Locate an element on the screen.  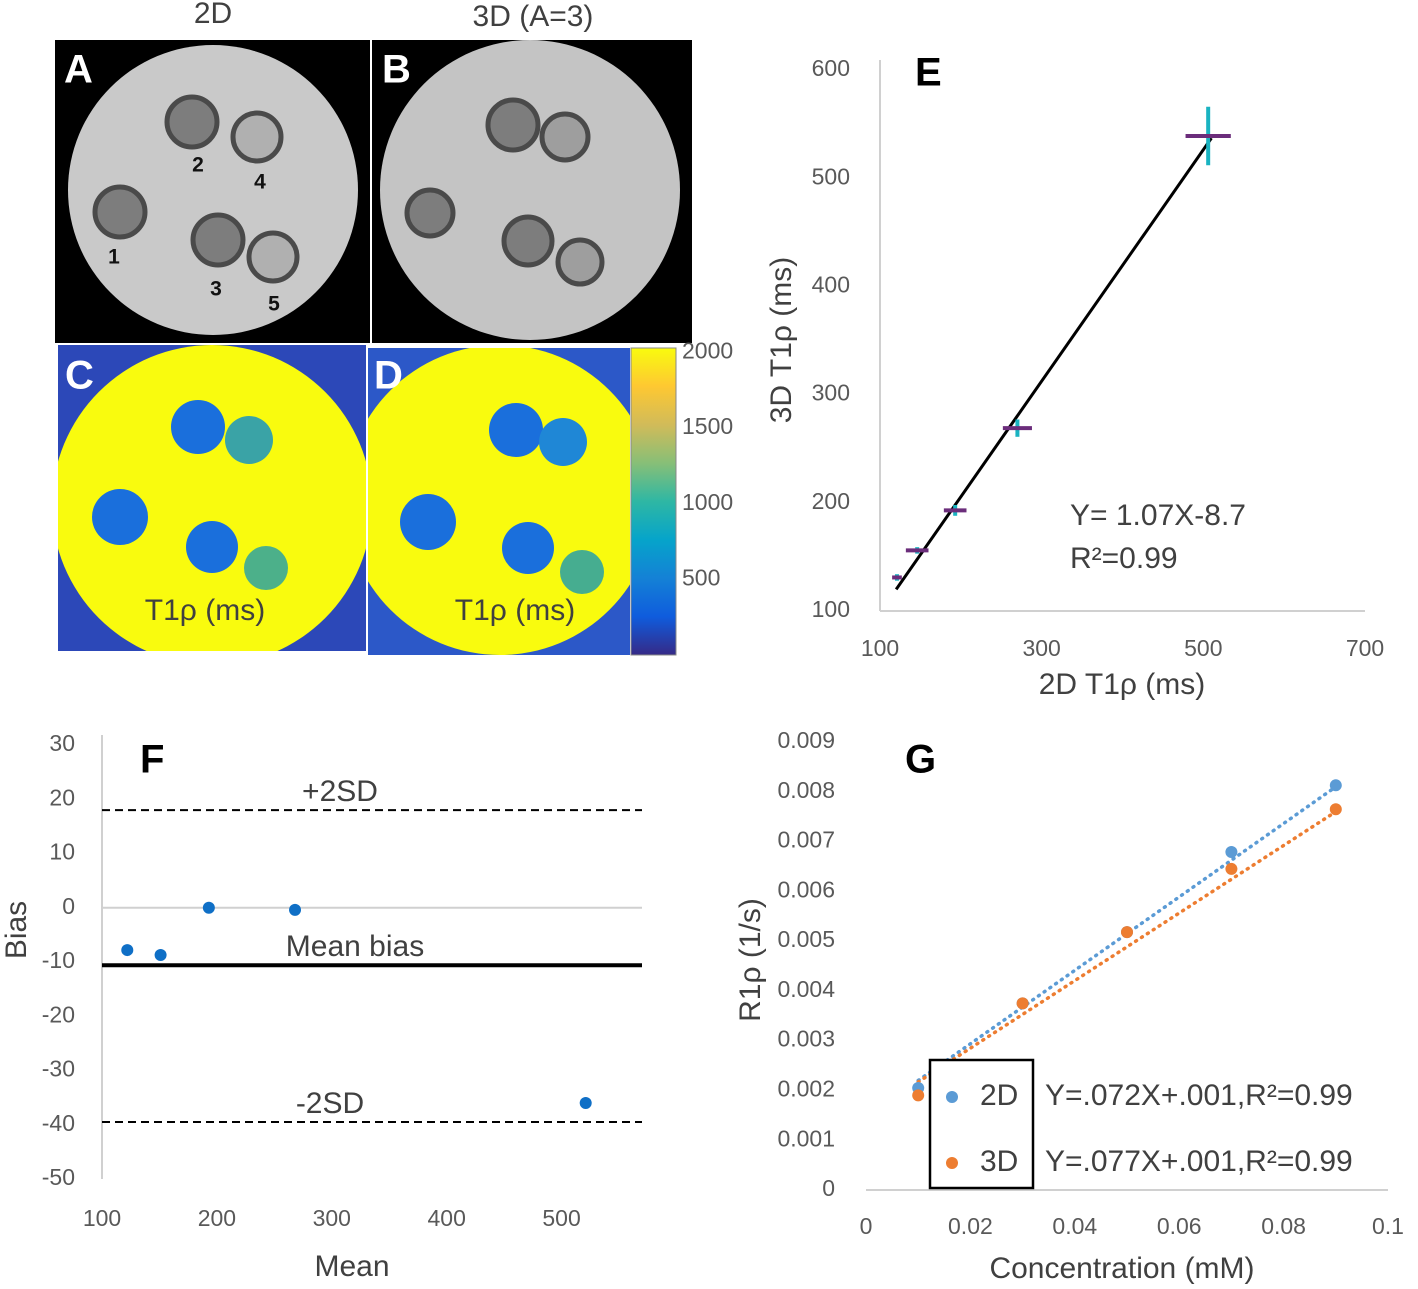
y-tick-label: 30 is located at coordinates (62, 743).